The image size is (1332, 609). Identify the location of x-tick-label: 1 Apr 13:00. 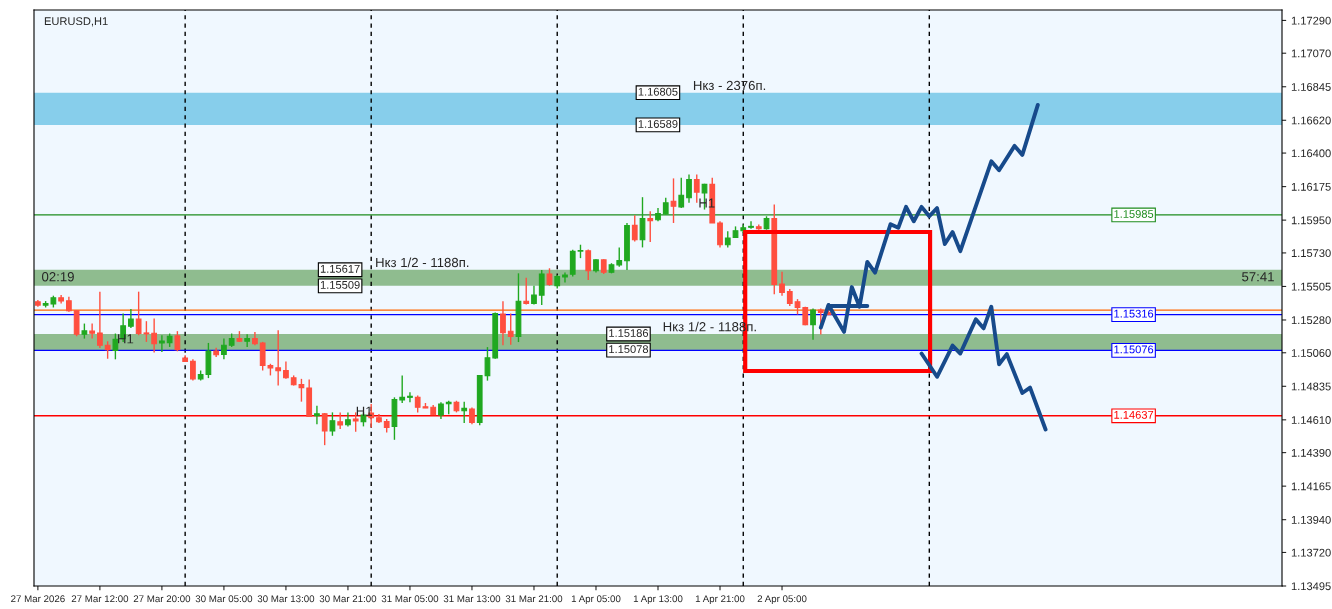
(658, 600).